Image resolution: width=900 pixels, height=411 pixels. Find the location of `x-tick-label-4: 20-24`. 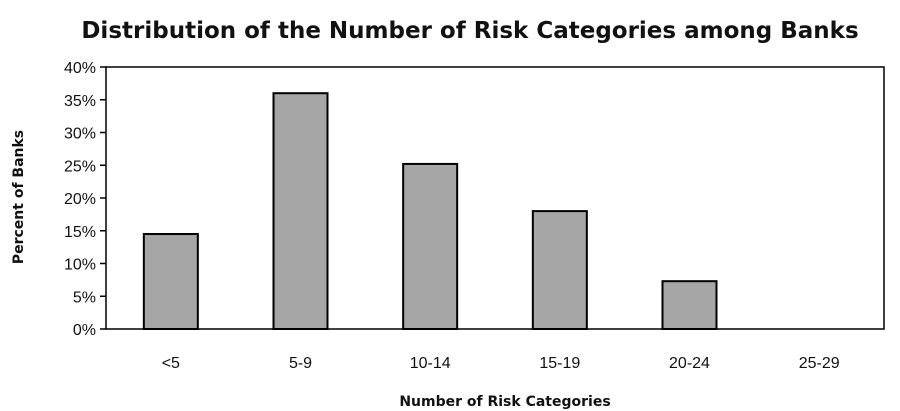

x-tick-label-4: 20-24 is located at coordinates (689, 363).